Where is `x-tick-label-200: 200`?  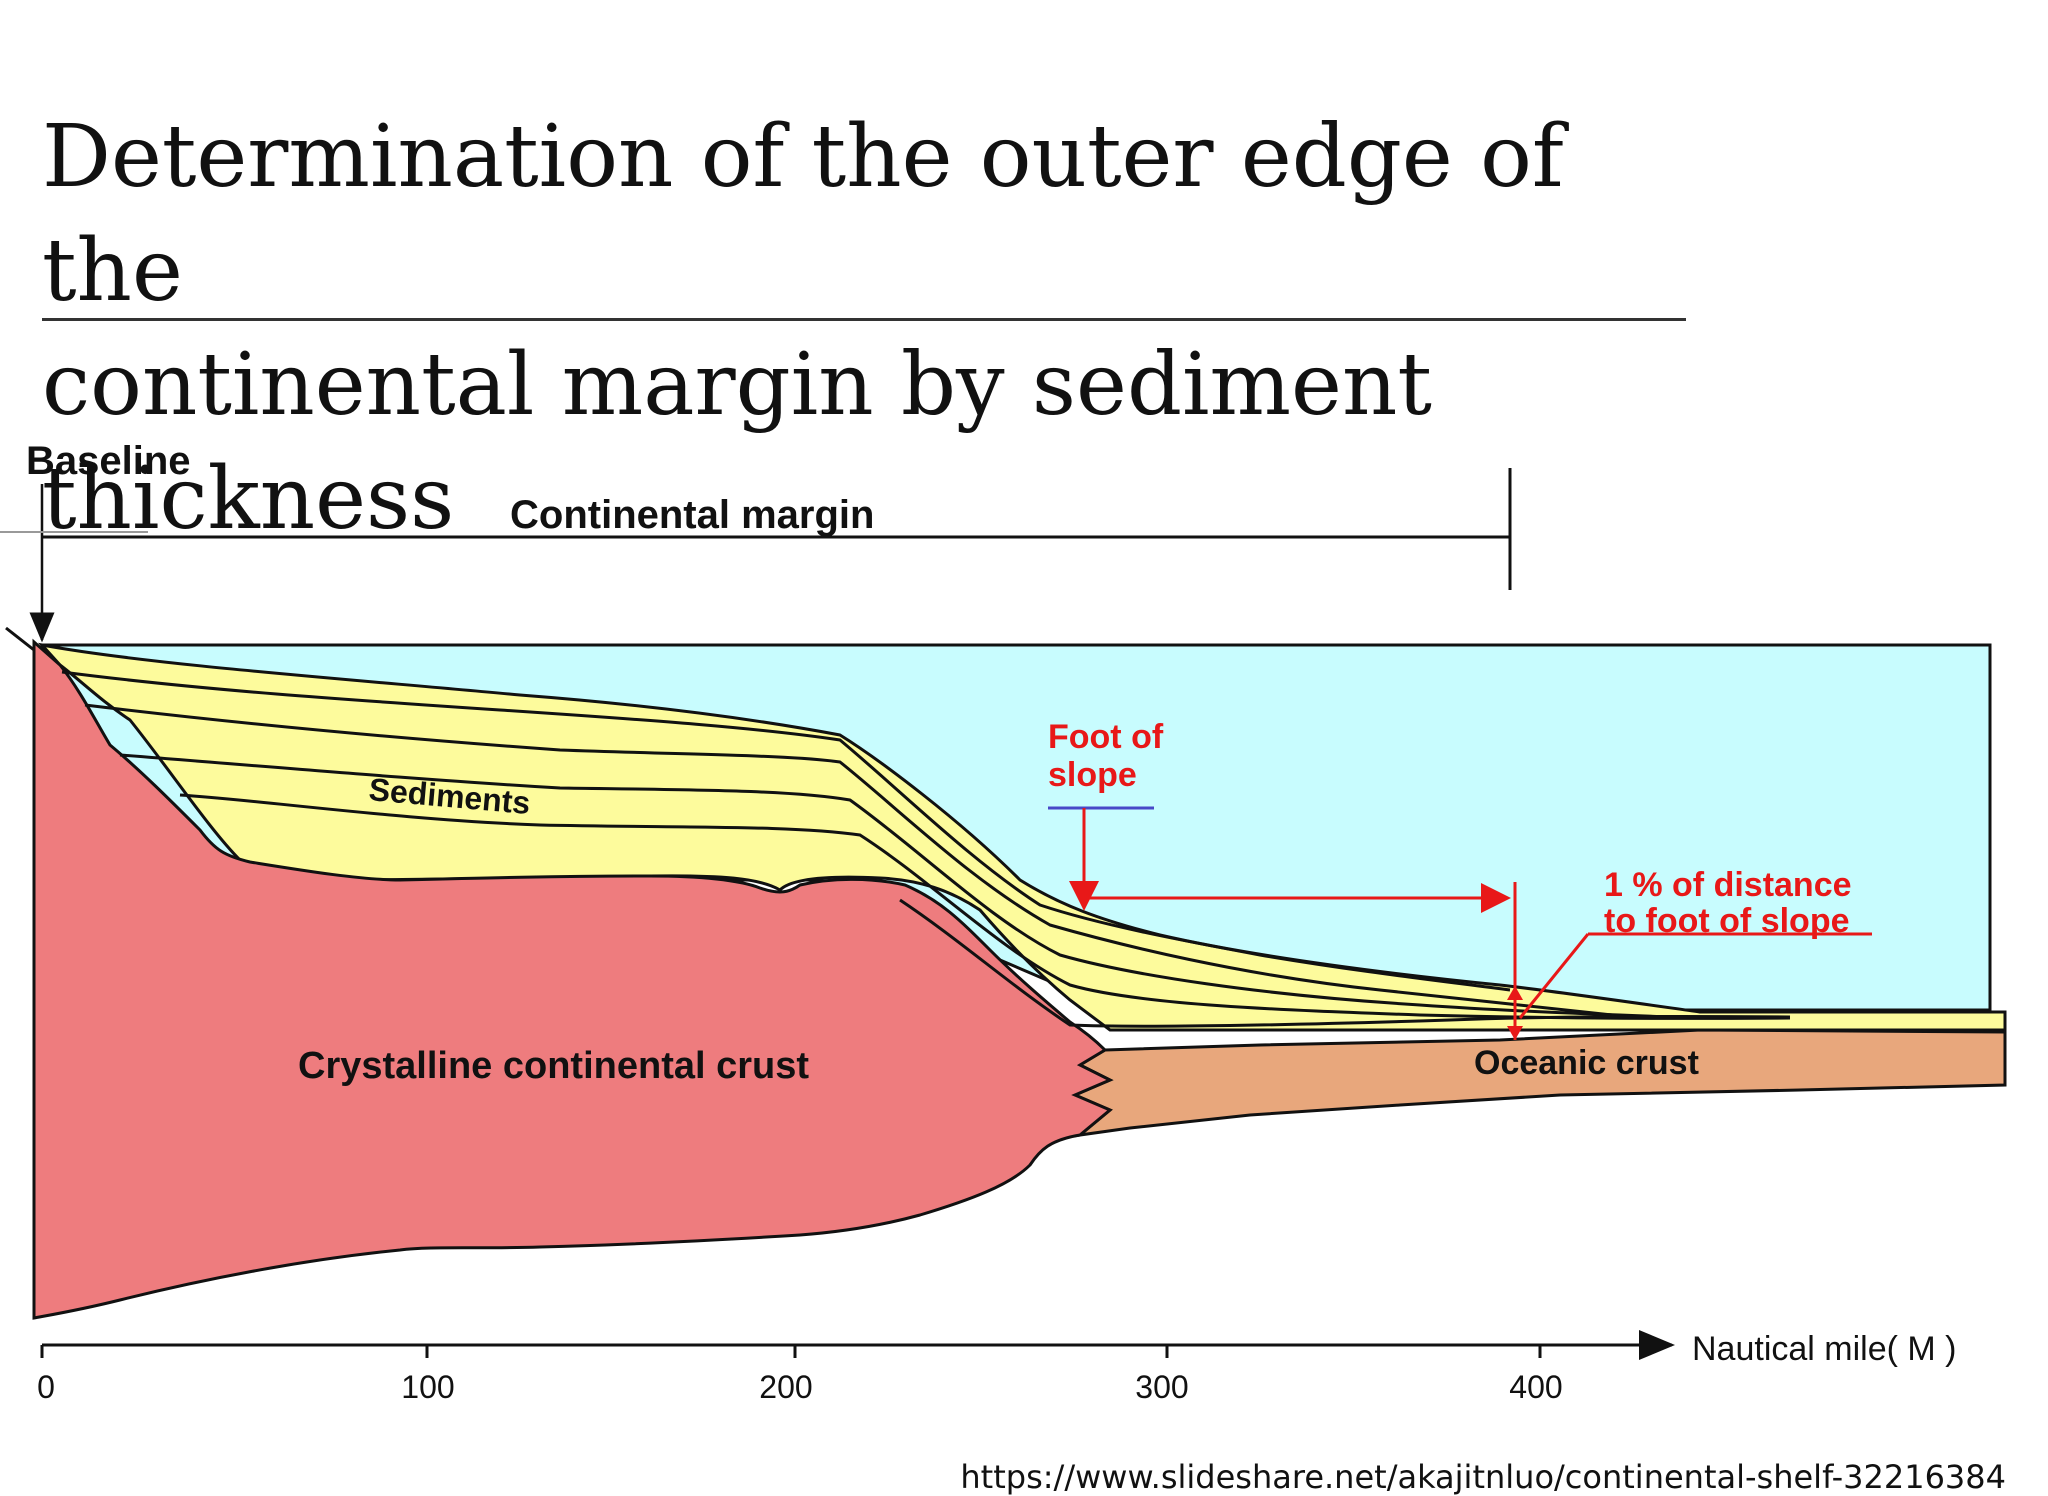 x-tick-label-200: 200 is located at coordinates (785, 1387).